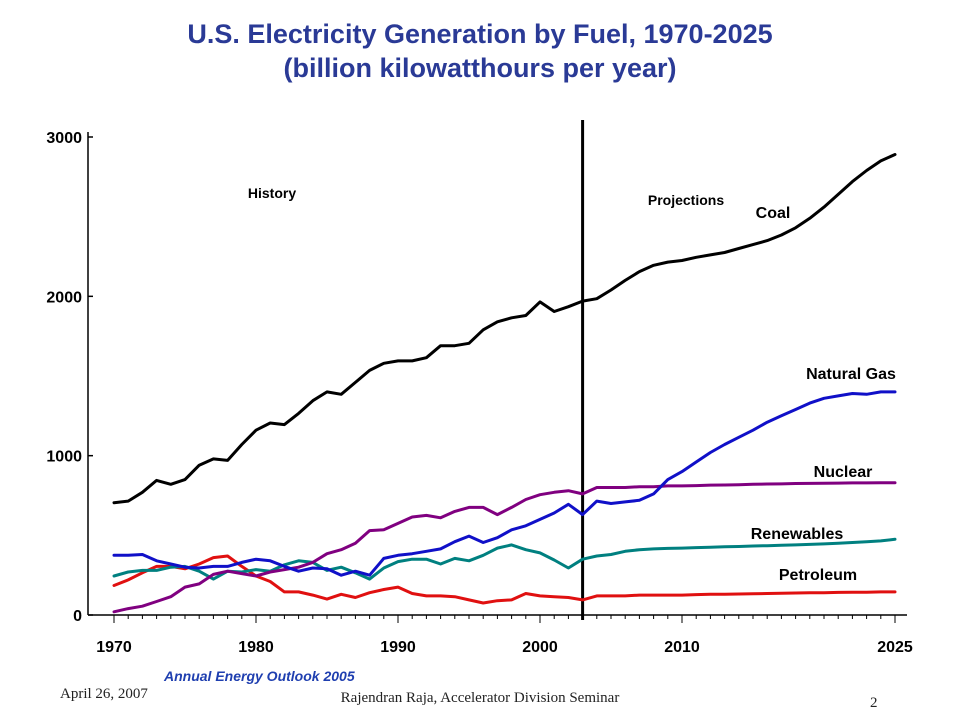 This screenshot has width=960, height=720. I want to click on x-tick-label: 2010, so click(682, 647).